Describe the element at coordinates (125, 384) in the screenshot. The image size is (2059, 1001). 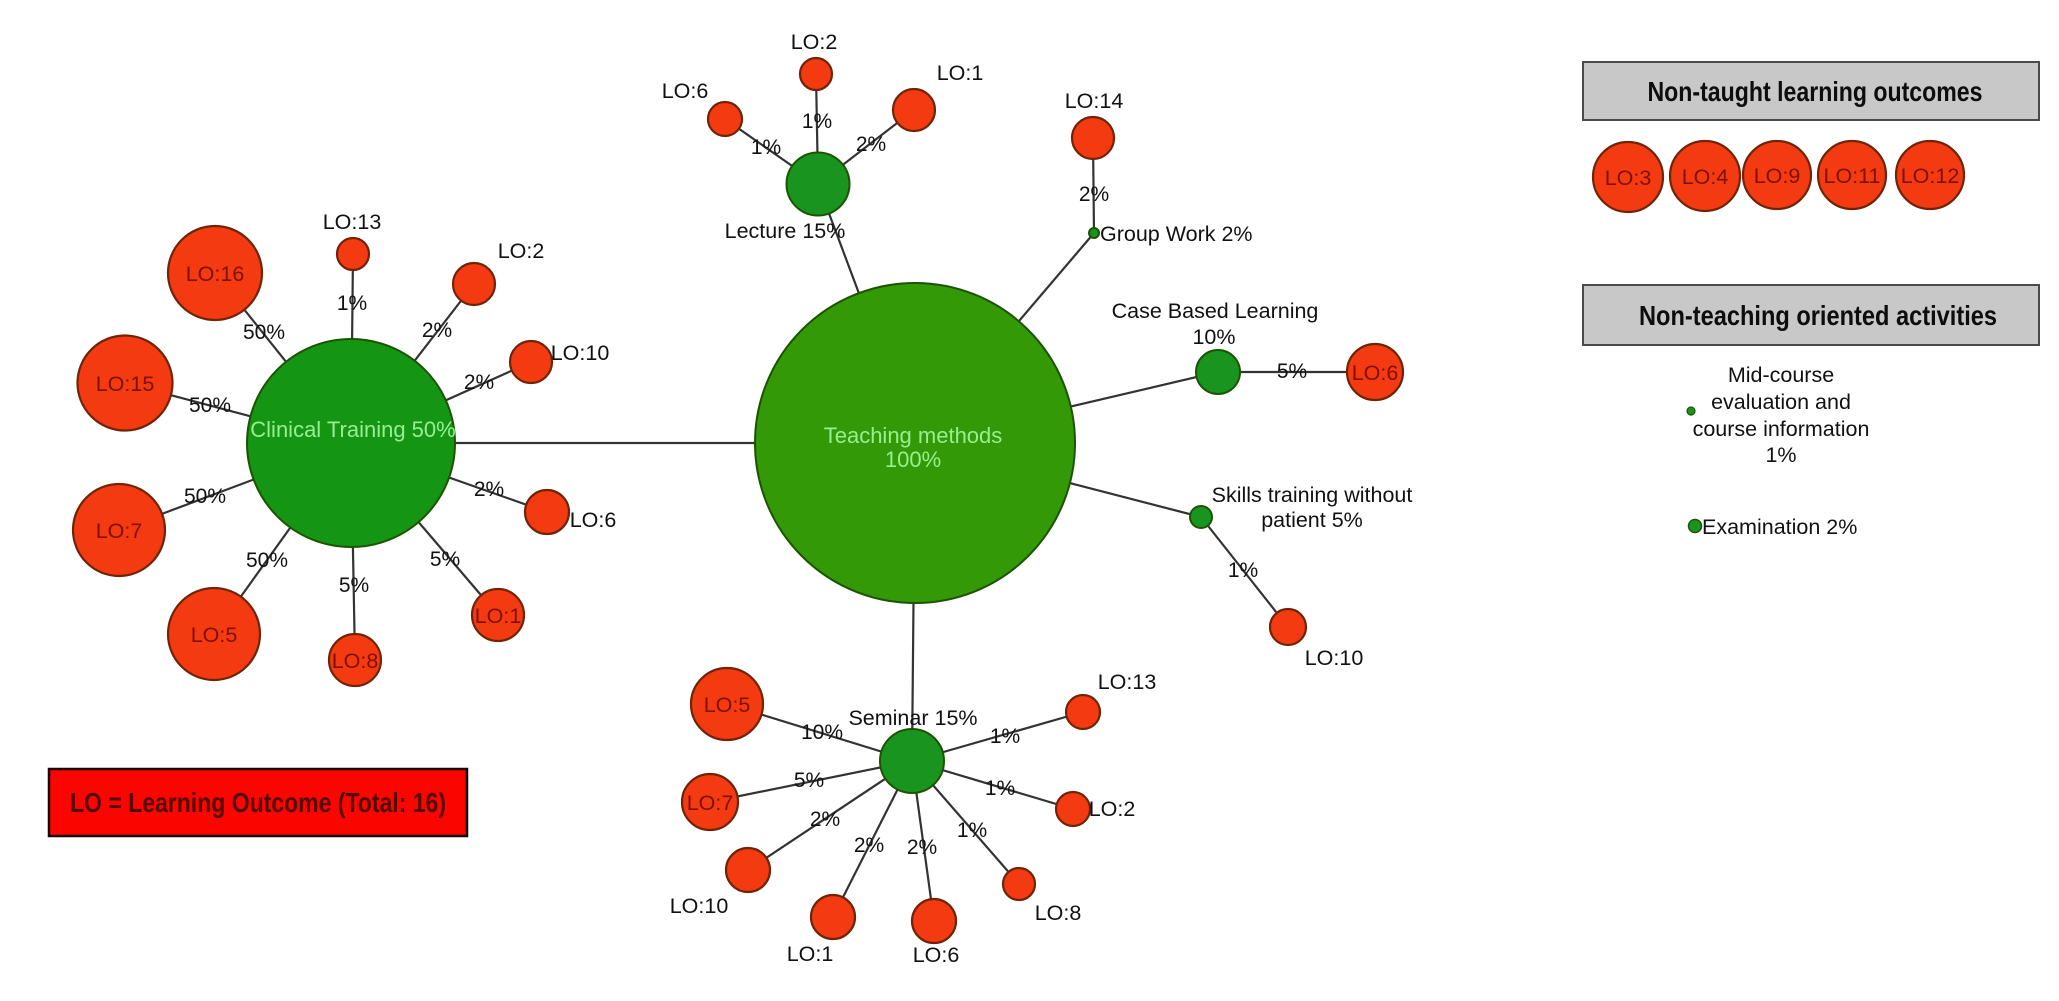
I see `svg-text: LO:15` at that location.